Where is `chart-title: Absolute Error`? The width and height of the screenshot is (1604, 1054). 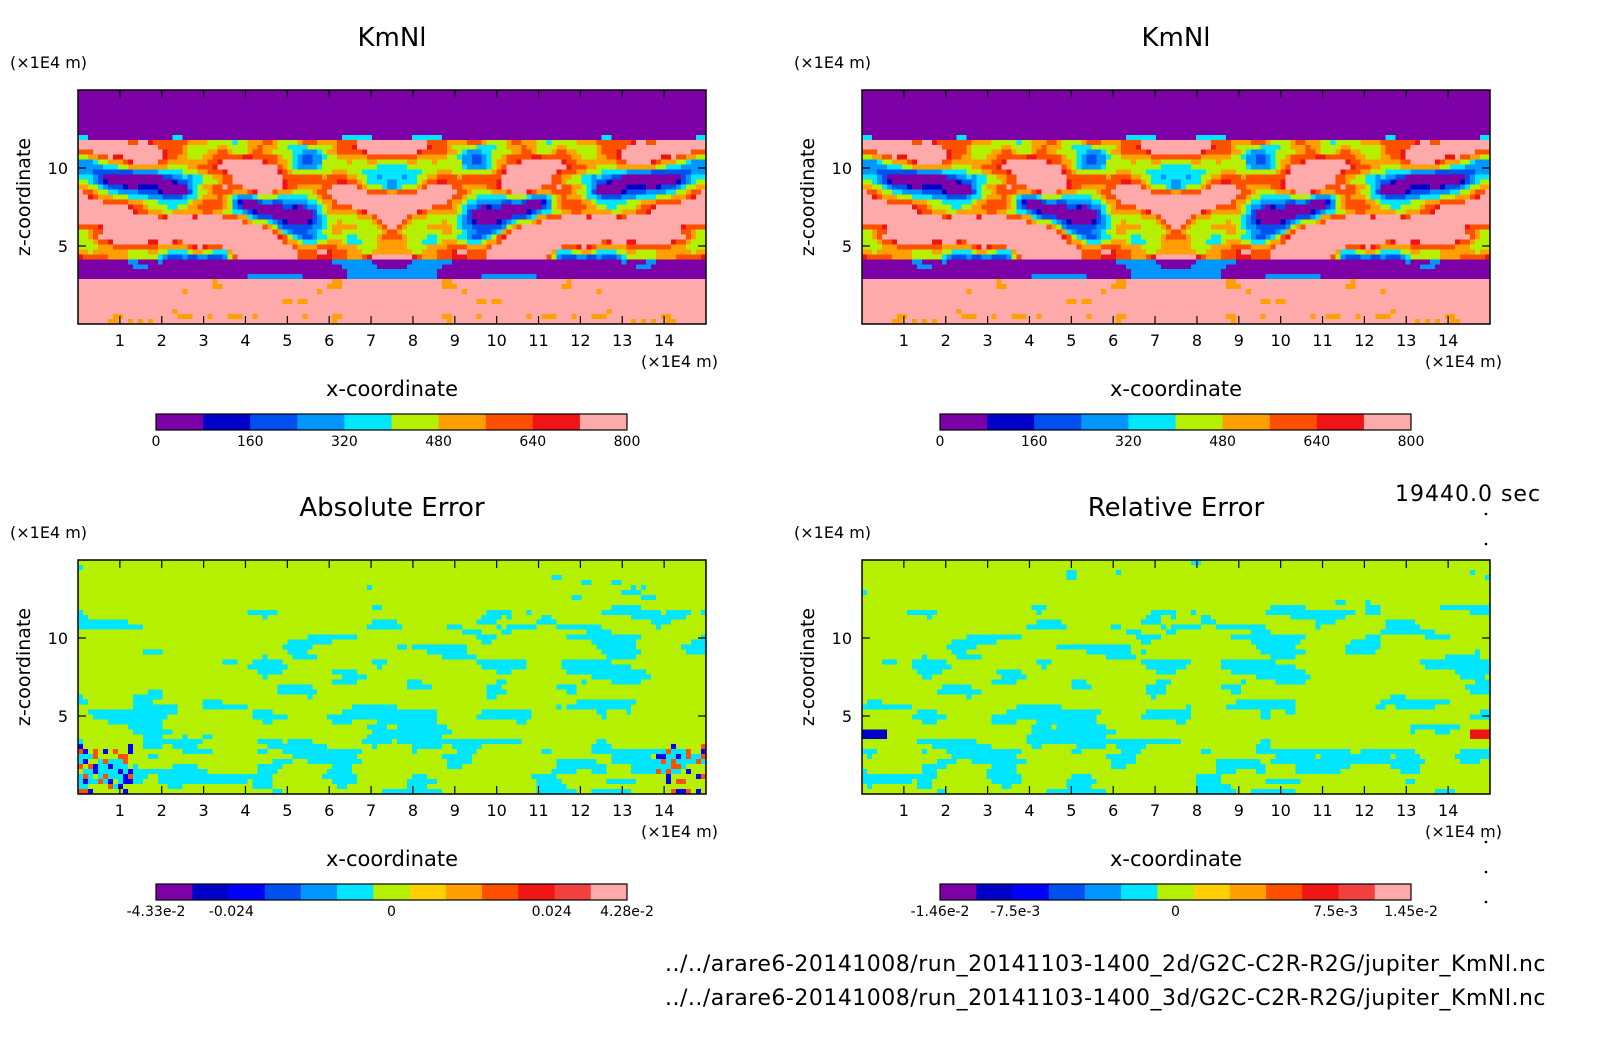
chart-title: Absolute Error is located at coordinates (392, 508).